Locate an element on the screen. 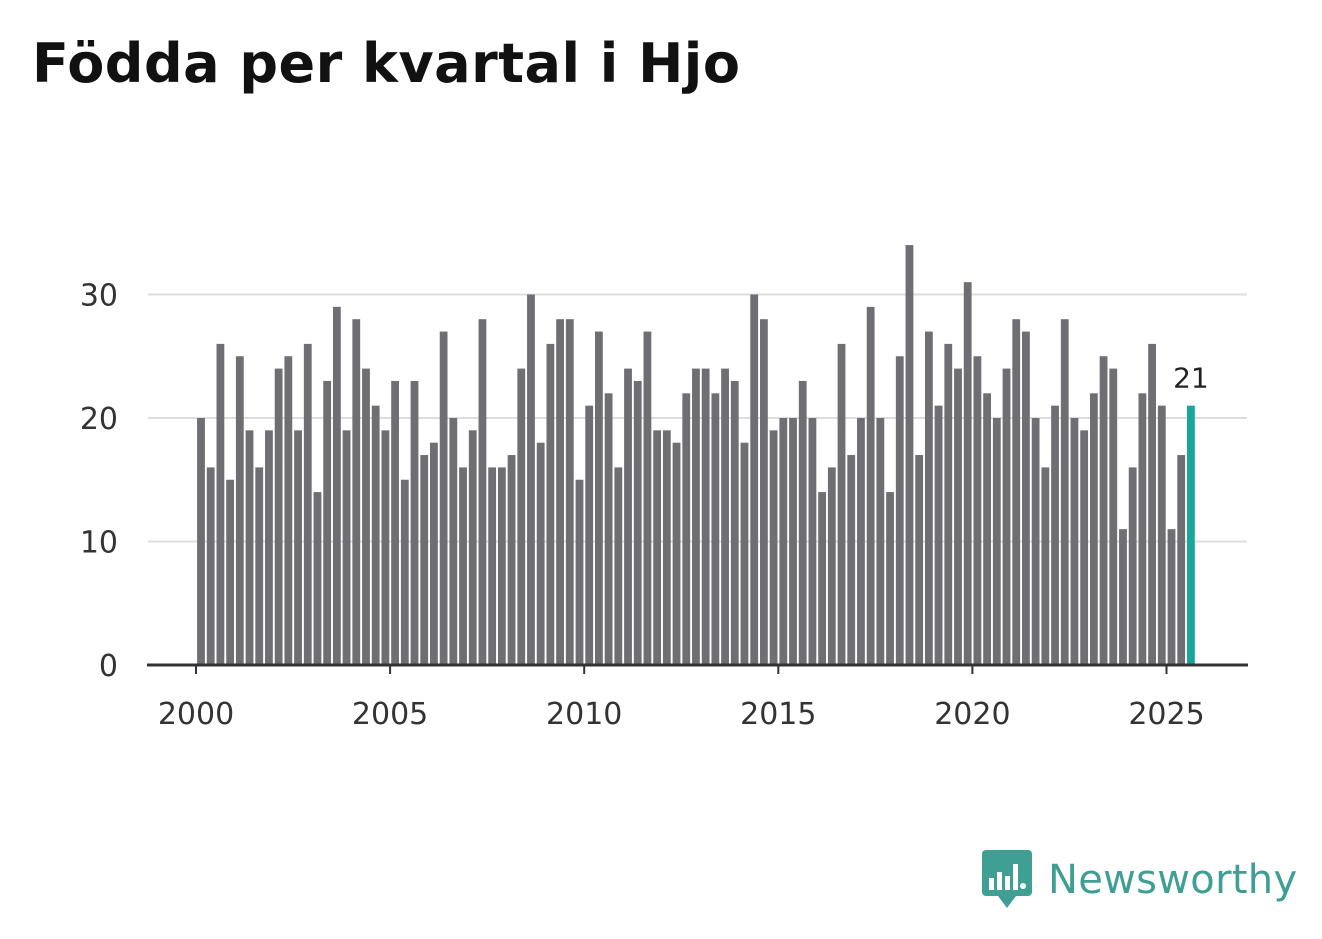 The height and width of the screenshot is (939, 1322). annotations: 21 is located at coordinates (1191, 378).